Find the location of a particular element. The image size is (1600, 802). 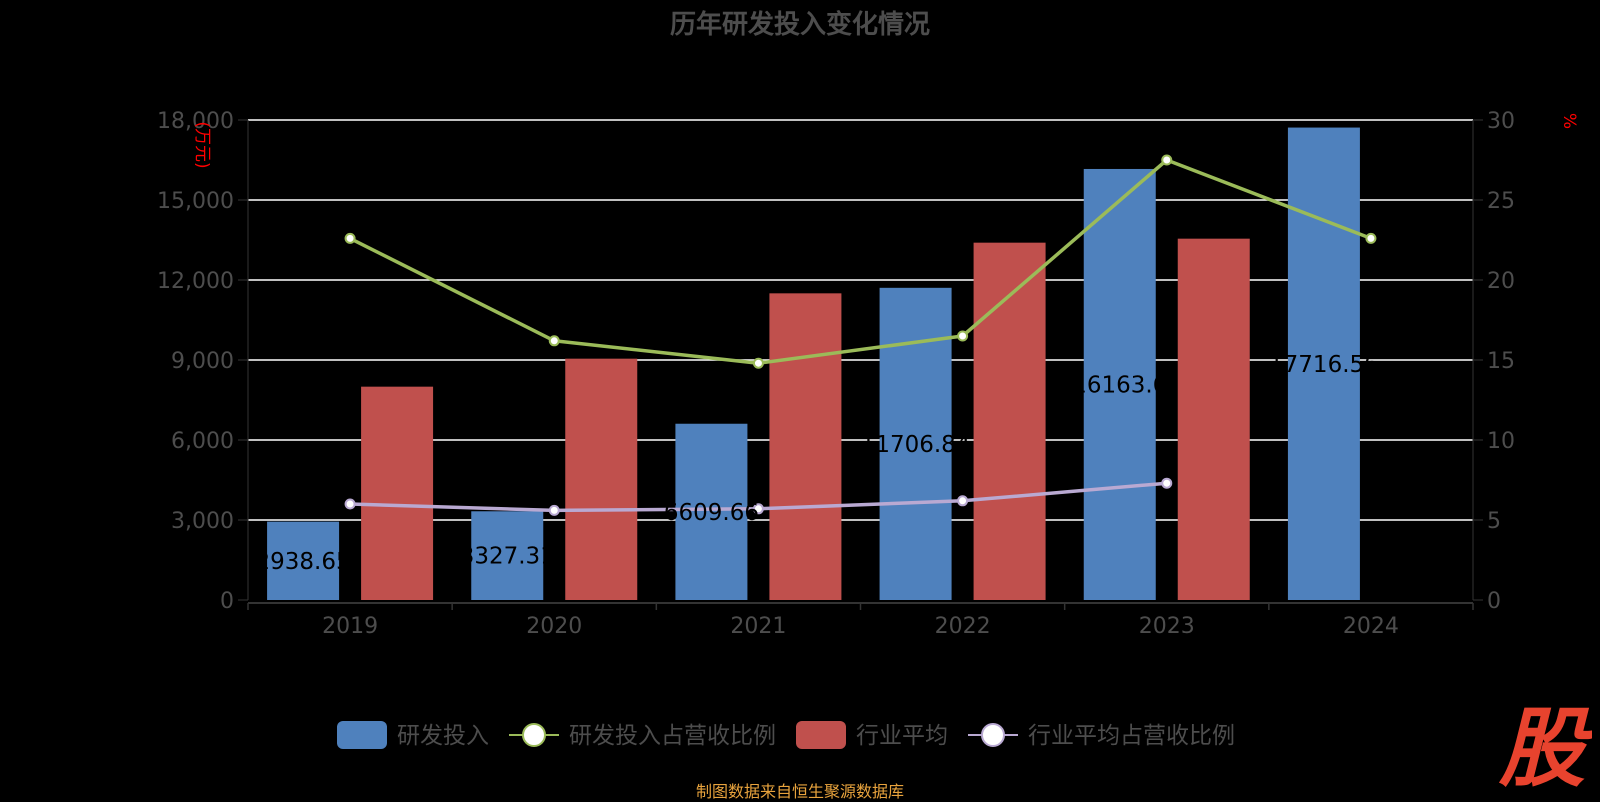

legend-item-rd-ratio: 研发投入占营收比例 is located at coordinates (642, 736).